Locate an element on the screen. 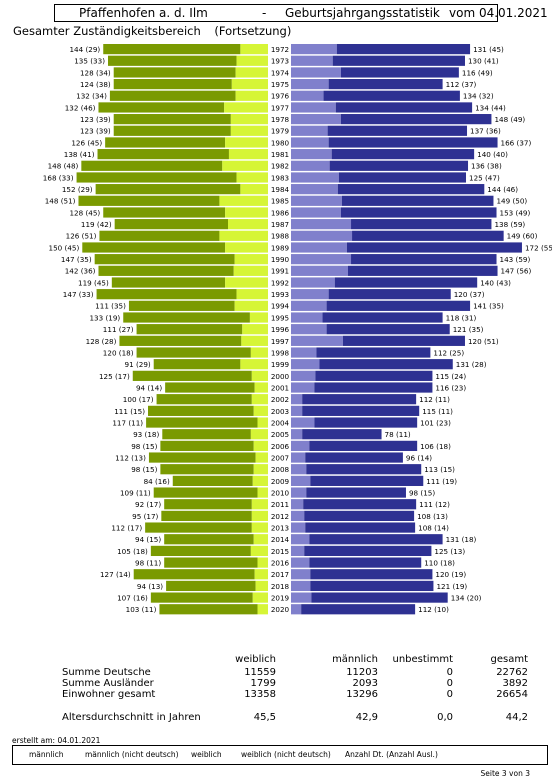 The height and width of the screenshot is (782, 552). summary-cell: 42,9 is located at coordinates (366, 717).